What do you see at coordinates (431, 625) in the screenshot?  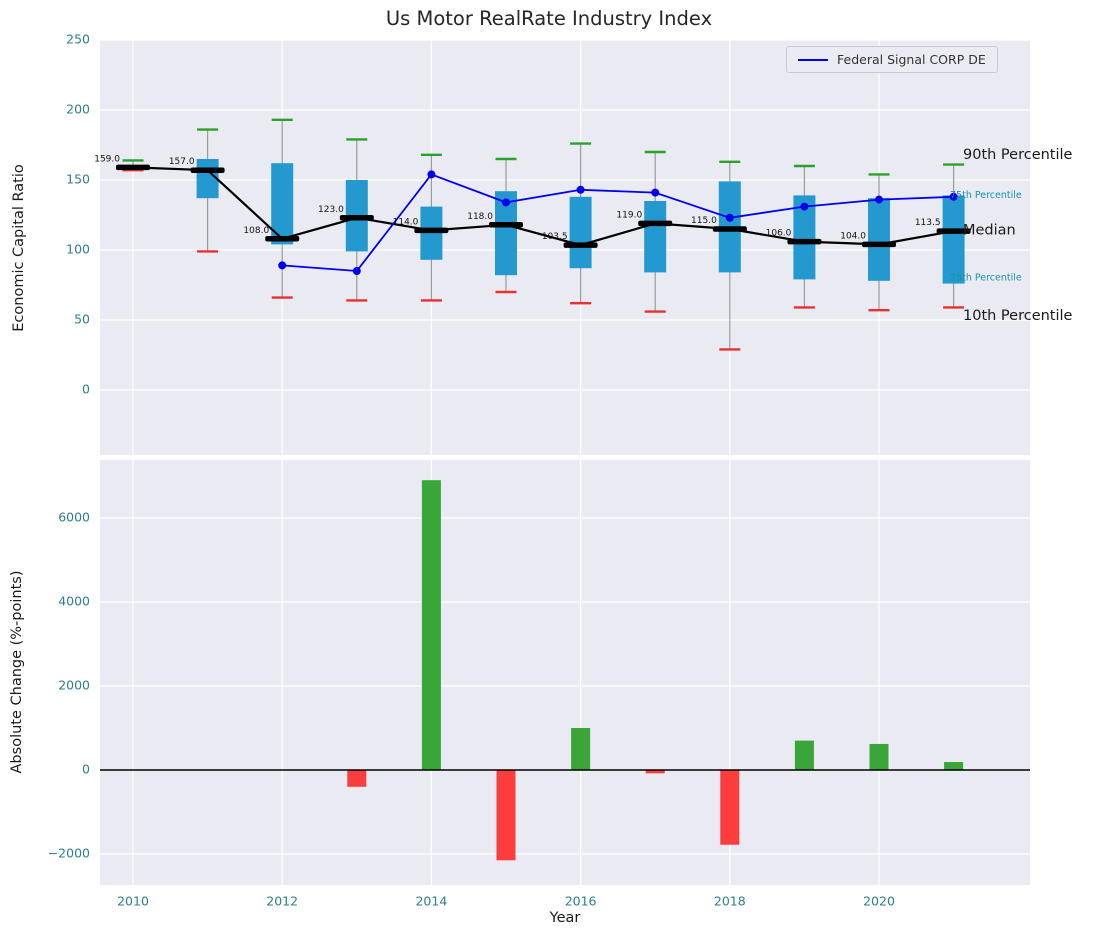 I see `bar-2014` at bounding box center [431, 625].